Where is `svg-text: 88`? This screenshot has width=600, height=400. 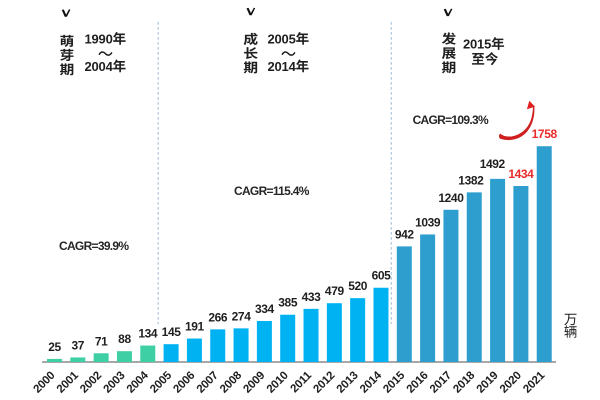
svg-text: 88 is located at coordinates (124, 339).